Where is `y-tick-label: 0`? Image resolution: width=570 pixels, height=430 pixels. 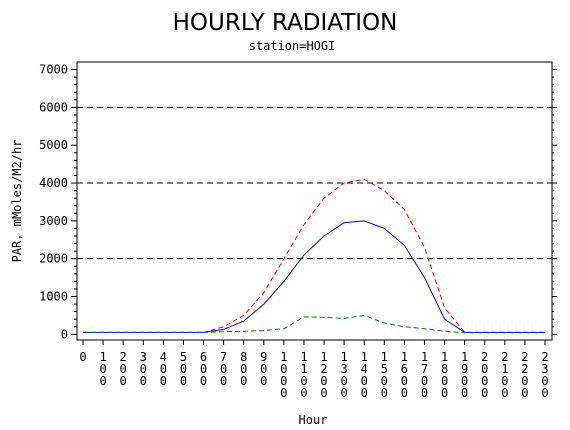
y-tick-label: 0 is located at coordinates (64, 334).